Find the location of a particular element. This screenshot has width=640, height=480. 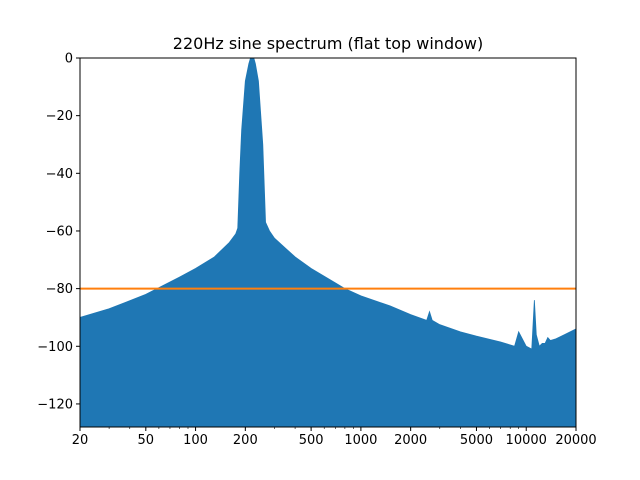

y-tick-label: −100 is located at coordinates (55, 347).